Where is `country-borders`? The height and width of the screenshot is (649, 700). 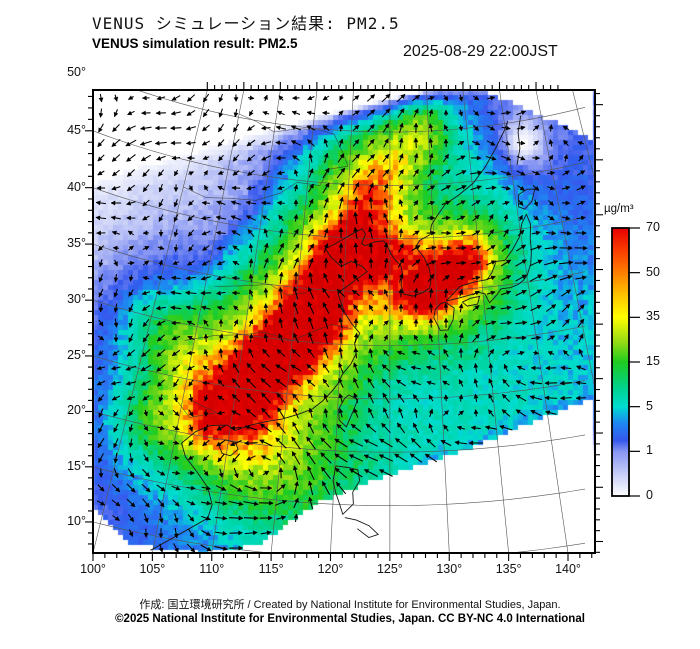 country-borders is located at coordinates (264, 265).